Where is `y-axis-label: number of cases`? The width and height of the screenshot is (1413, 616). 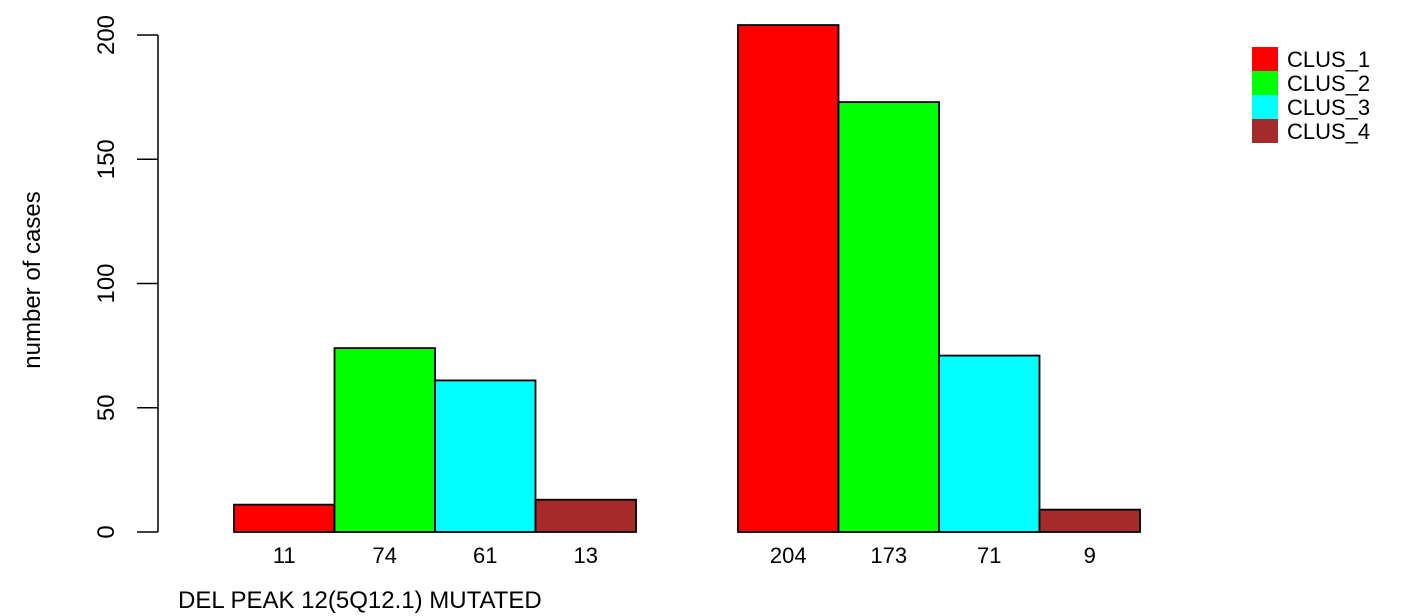 y-axis-label: number of cases is located at coordinates (32, 279).